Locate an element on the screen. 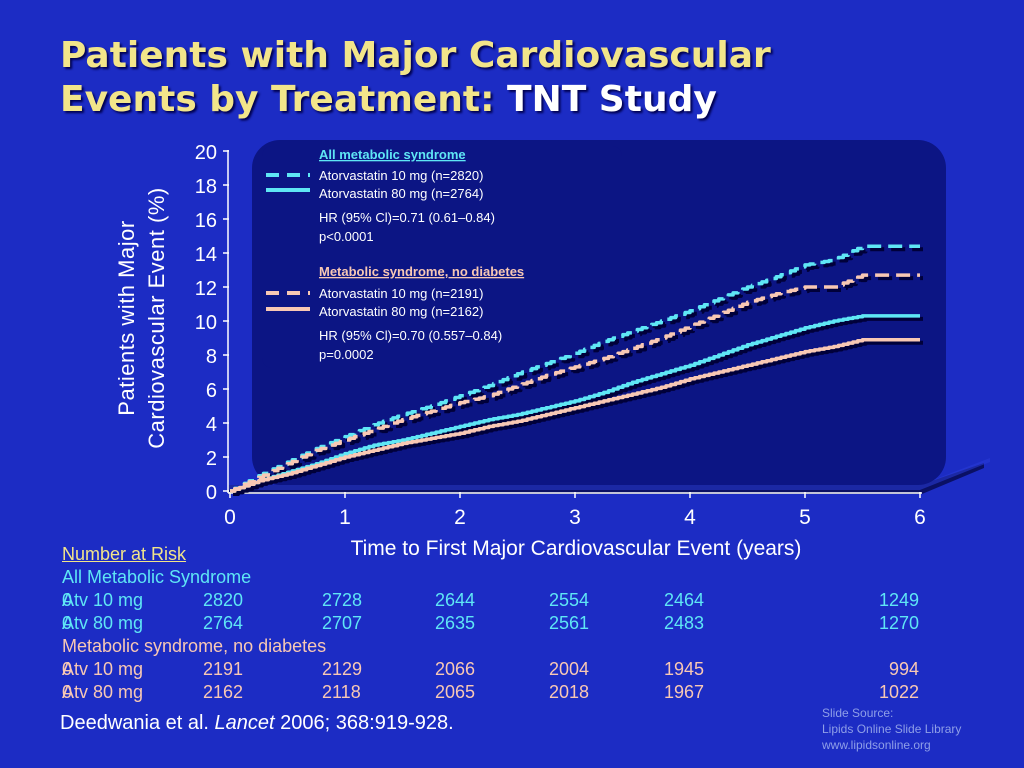  source-line-3: www.lipidsonline.org is located at coordinates (876, 745).